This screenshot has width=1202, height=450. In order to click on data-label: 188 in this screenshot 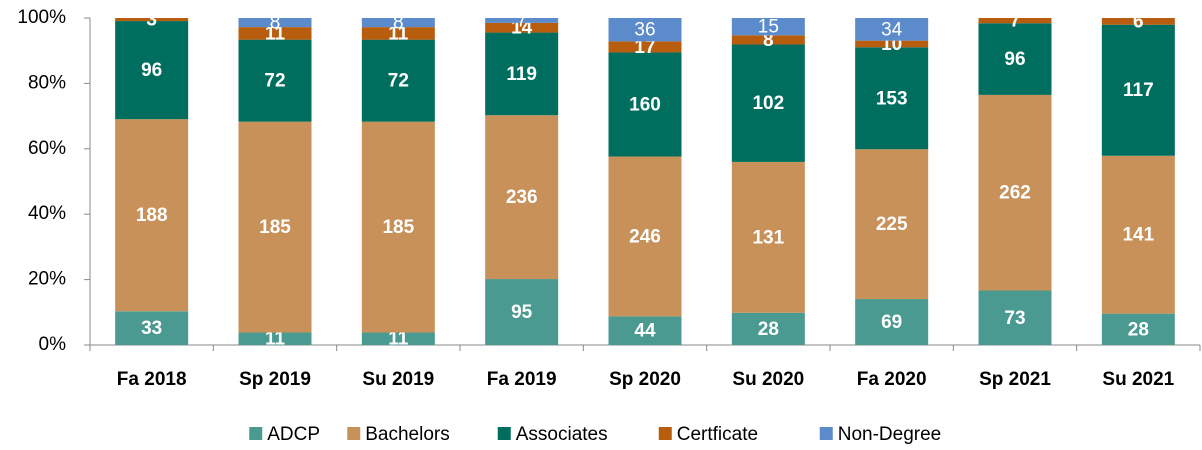, I will do `click(152, 215)`.